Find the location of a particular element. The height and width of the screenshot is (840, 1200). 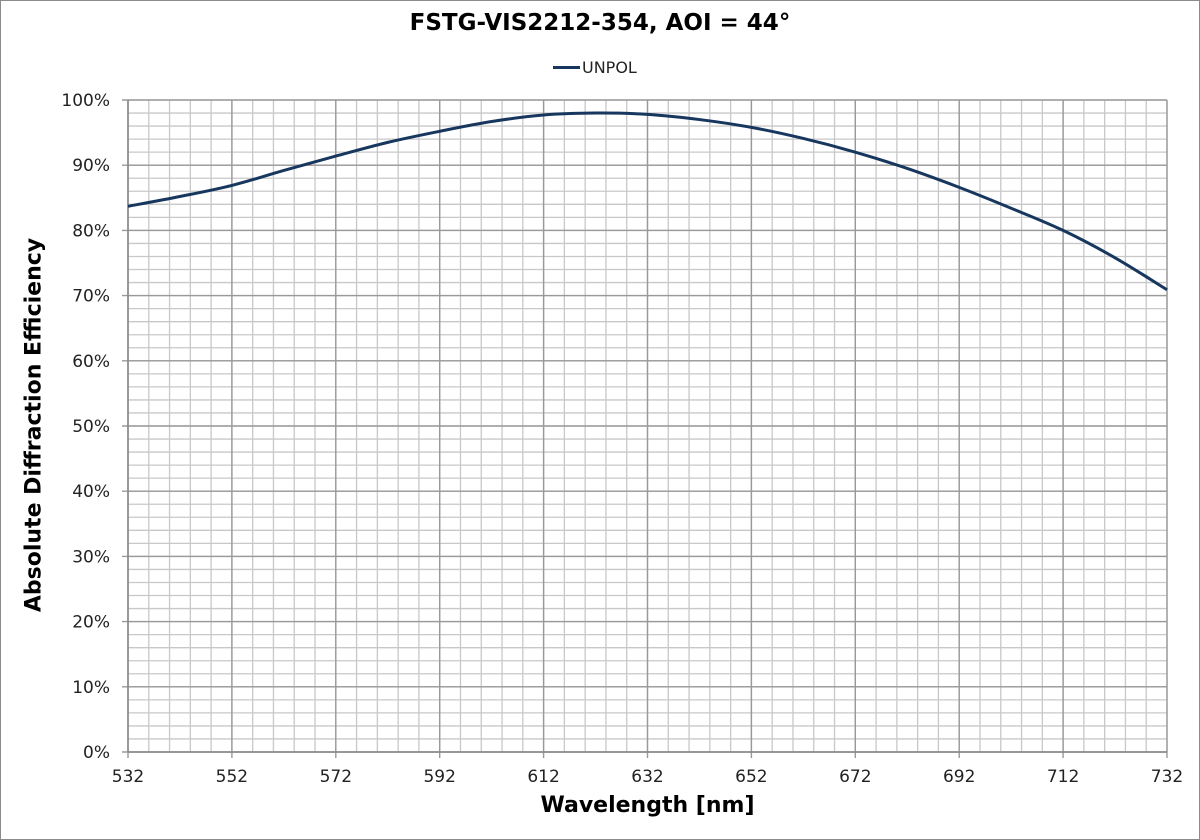

y-tick-label: 0% is located at coordinates (96, 753).